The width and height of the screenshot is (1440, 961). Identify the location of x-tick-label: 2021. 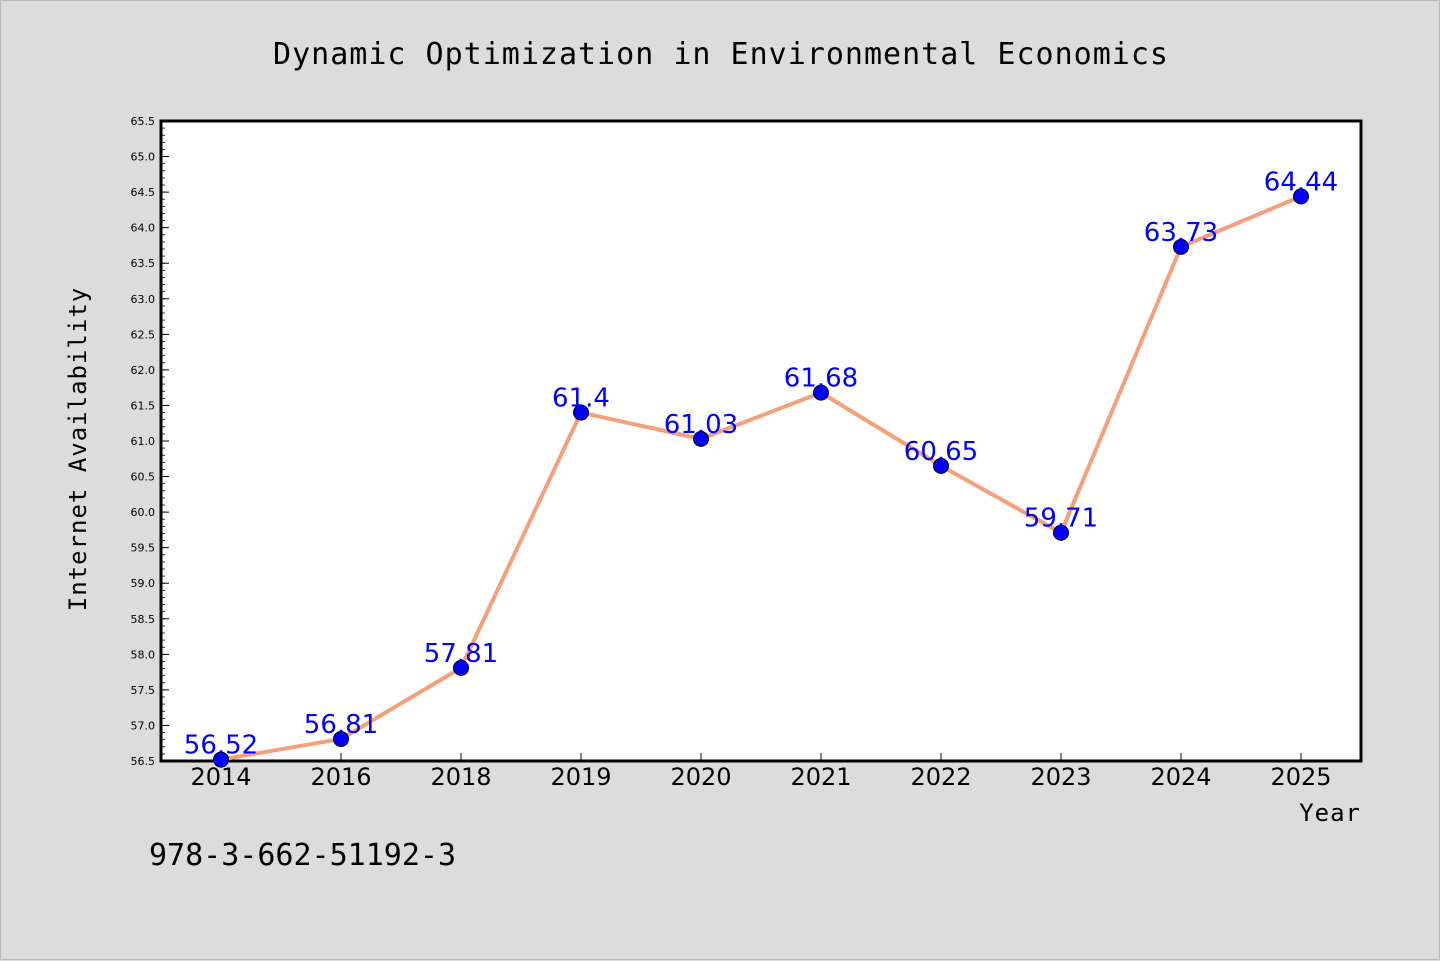
(820, 777).